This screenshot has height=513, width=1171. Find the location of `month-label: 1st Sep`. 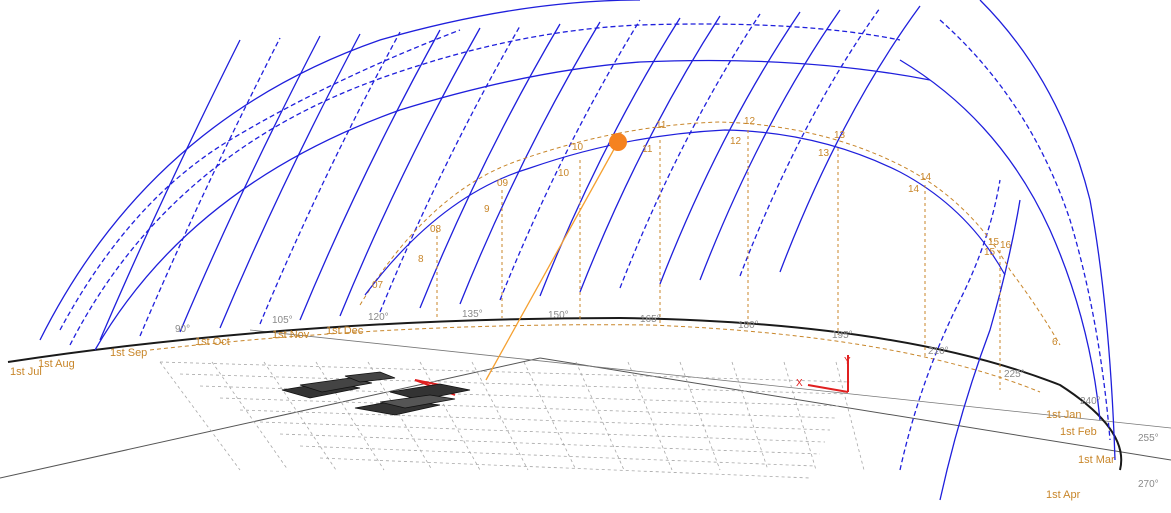

month-label: 1st Sep is located at coordinates (128, 353).